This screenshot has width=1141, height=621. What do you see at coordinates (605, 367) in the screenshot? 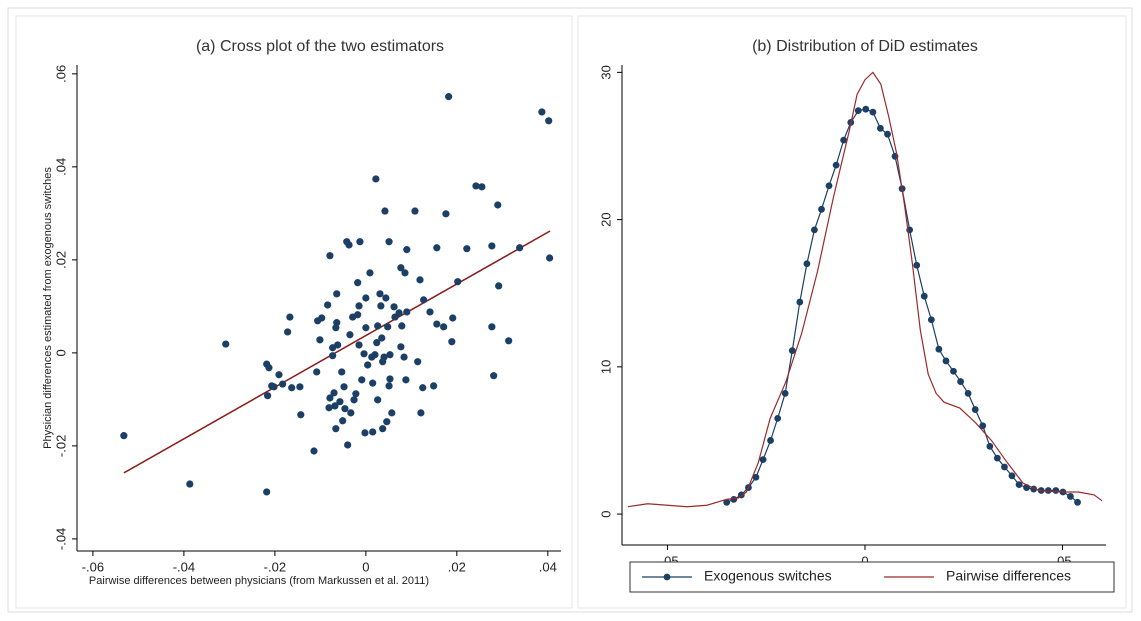
I see `y-tick-label: 10` at bounding box center [605, 367].